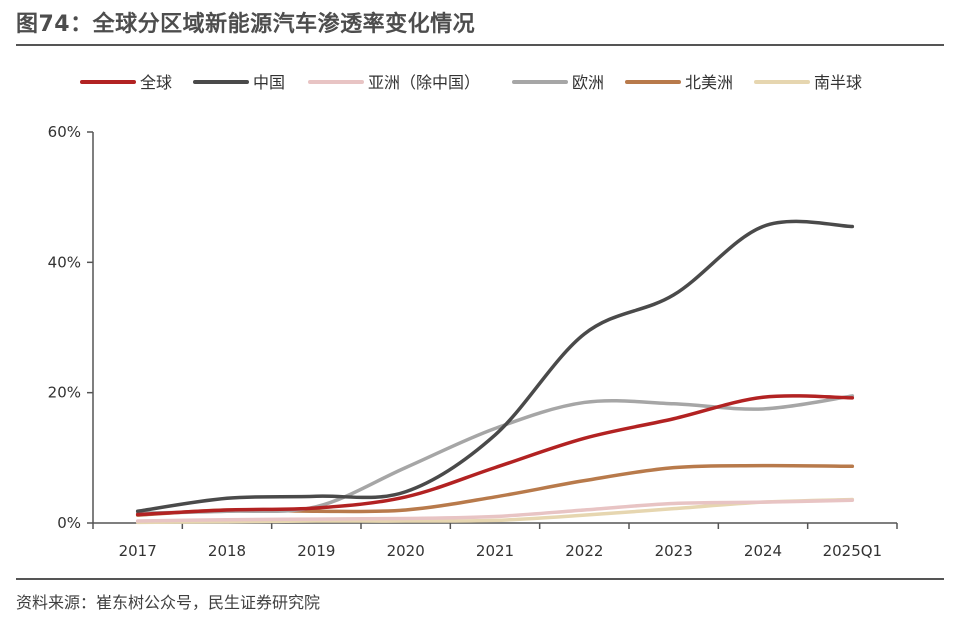  Describe the element at coordinates (269, 82) in the screenshot. I see `legend-label: 中国` at that location.